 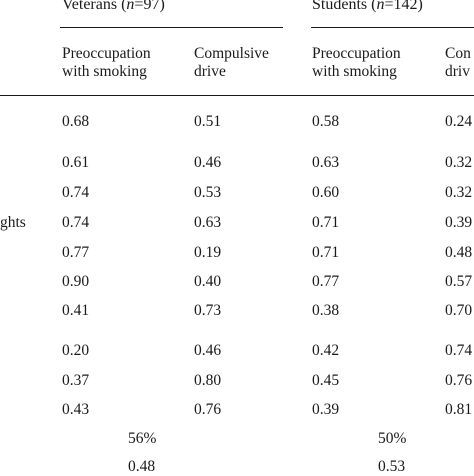 What do you see at coordinates (76, 162) in the screenshot?
I see `table-cell: 0.61` at bounding box center [76, 162].